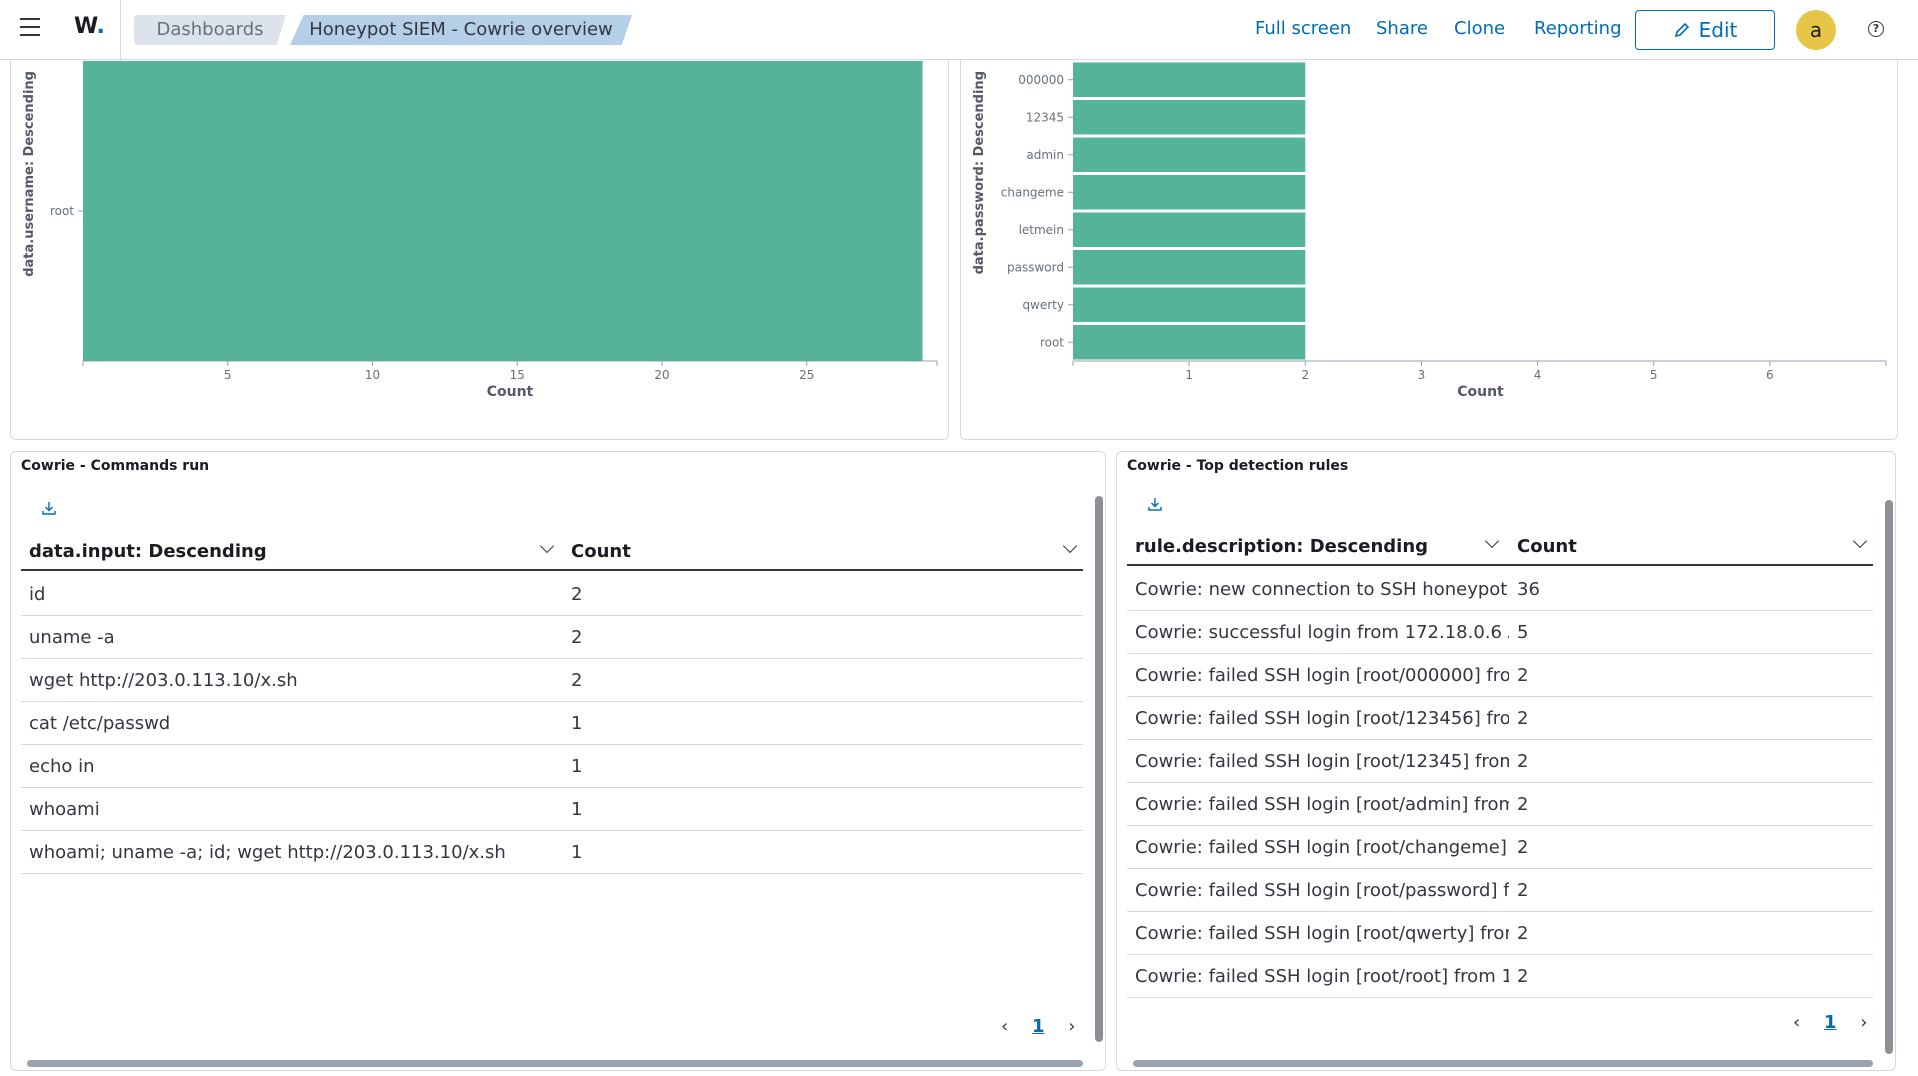  Describe the element at coordinates (806, 375) in the screenshot. I see `x-tick-label: 25` at that location.